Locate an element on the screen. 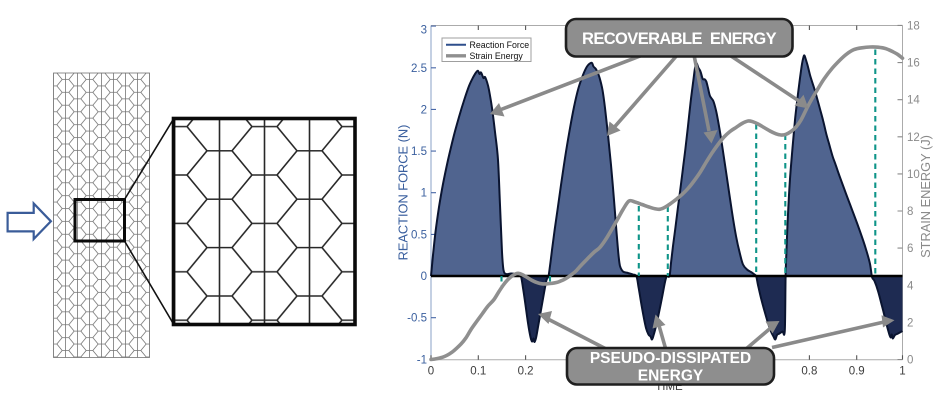 This screenshot has height=400, width=943. svg-text: 18 is located at coordinates (913, 26).